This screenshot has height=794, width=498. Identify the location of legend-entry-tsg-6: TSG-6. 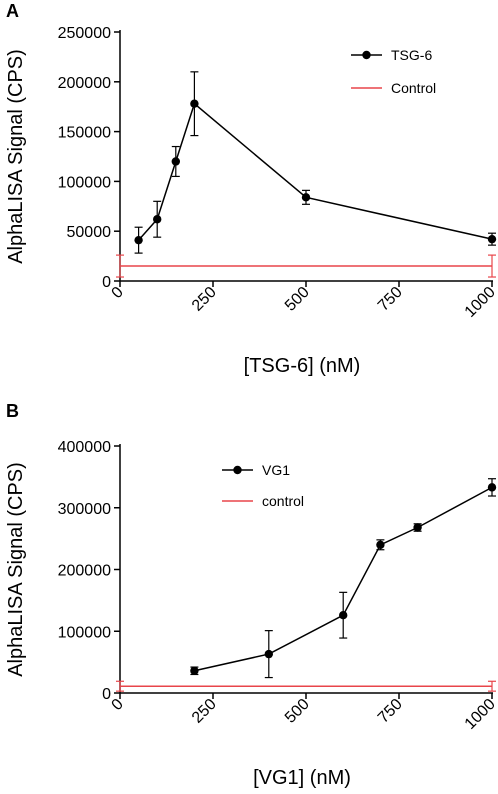
(391, 55).